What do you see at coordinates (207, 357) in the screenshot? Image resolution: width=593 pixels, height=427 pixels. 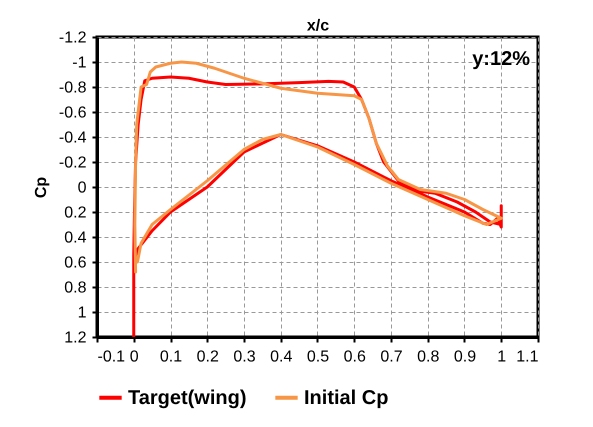 I see `x-tick-label: 0.2` at bounding box center [207, 357].